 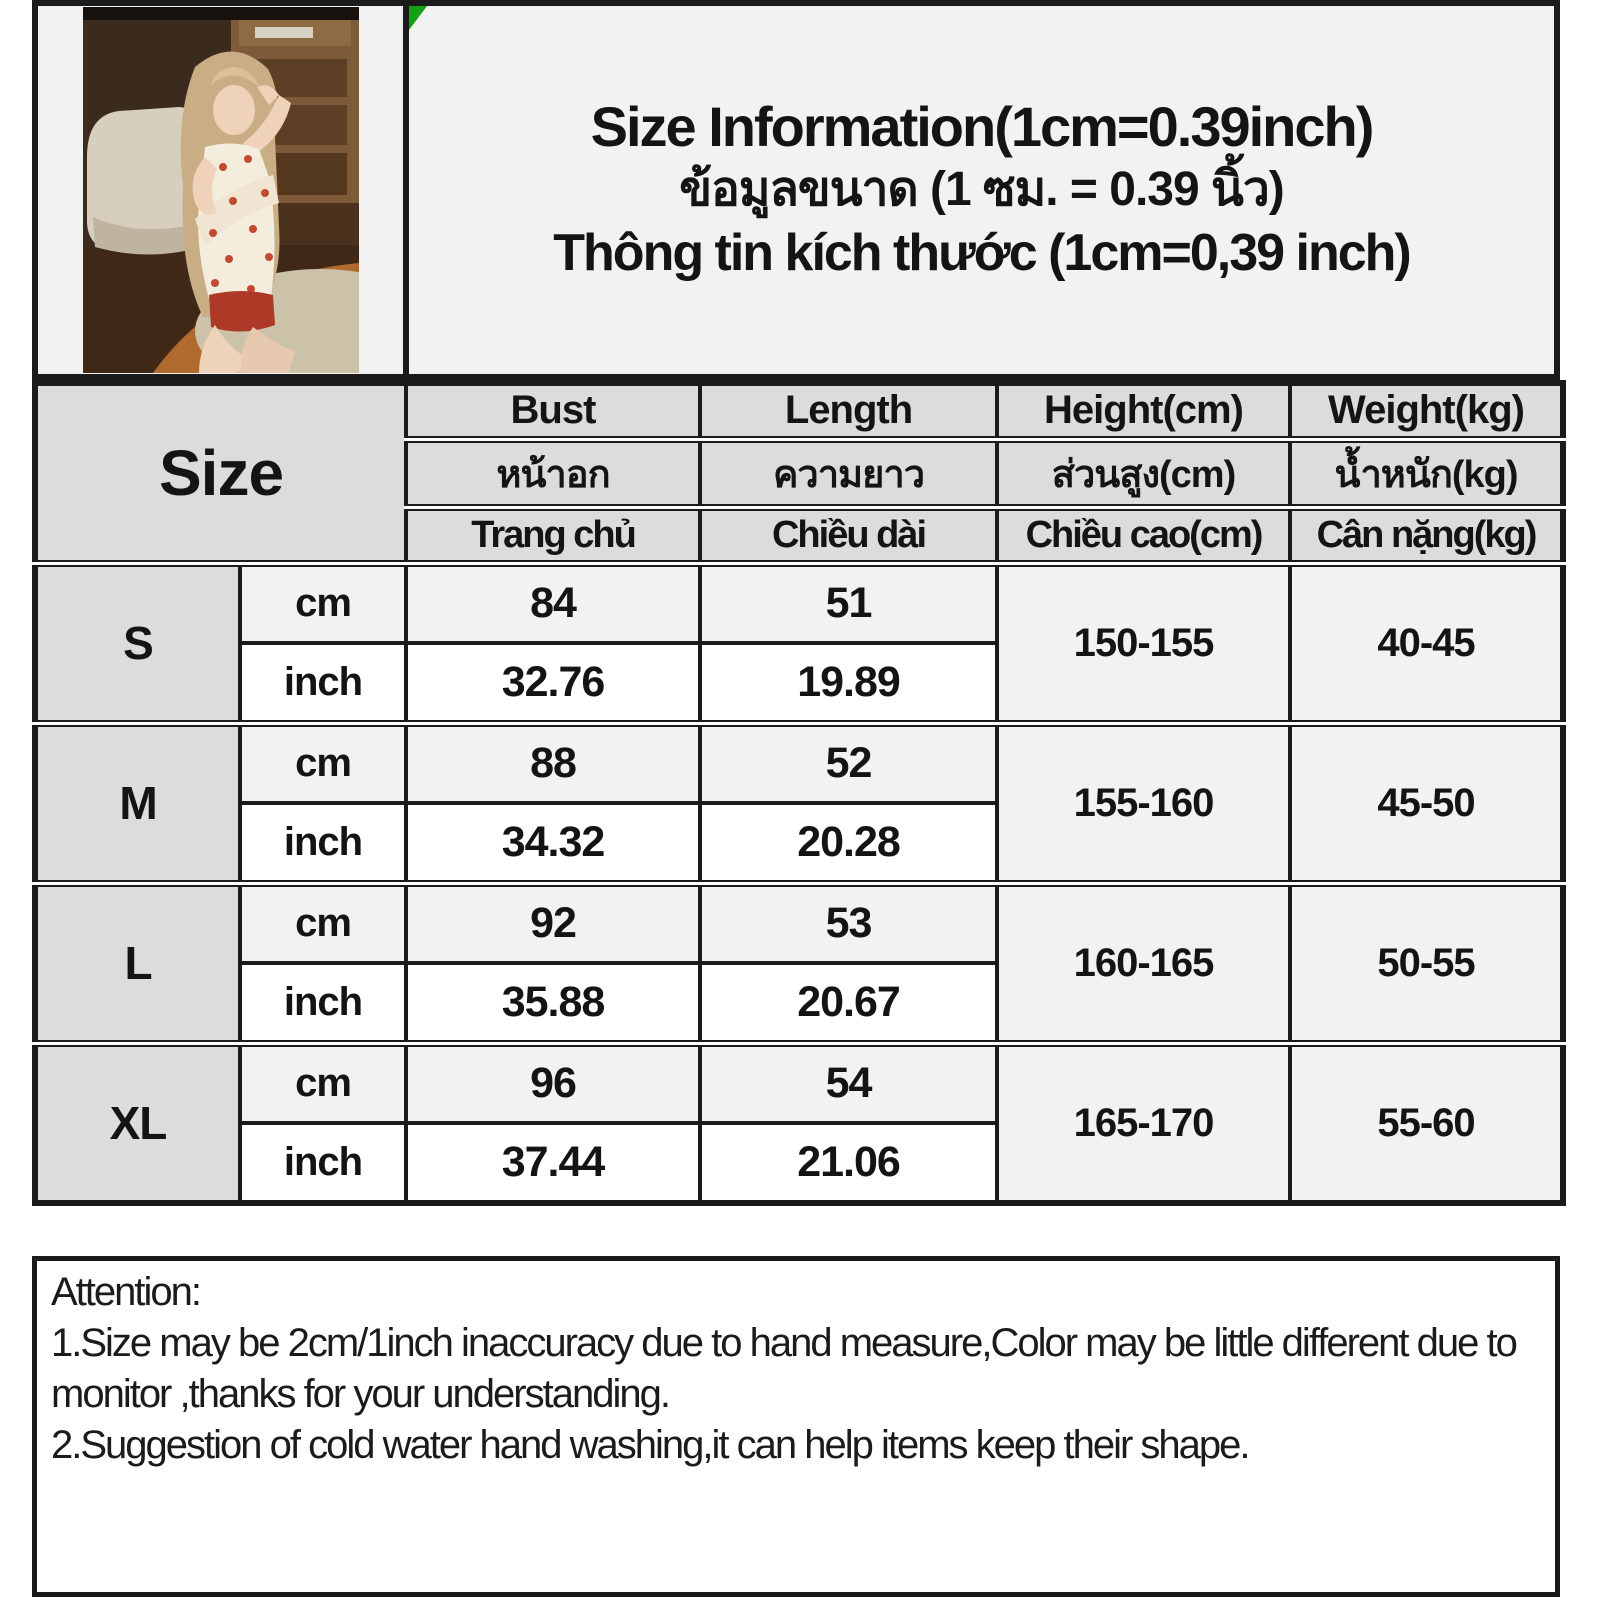 I want to click on length-inch-value: 19.89, so click(x=848, y=683).